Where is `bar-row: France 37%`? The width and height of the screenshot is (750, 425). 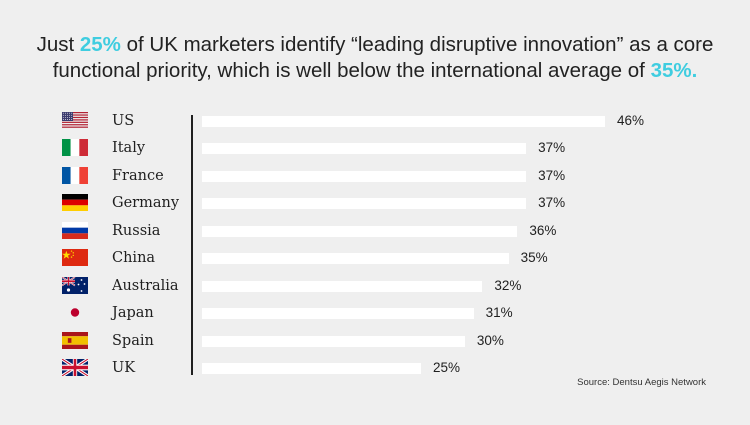
bar-row: France 37% is located at coordinates (375, 176).